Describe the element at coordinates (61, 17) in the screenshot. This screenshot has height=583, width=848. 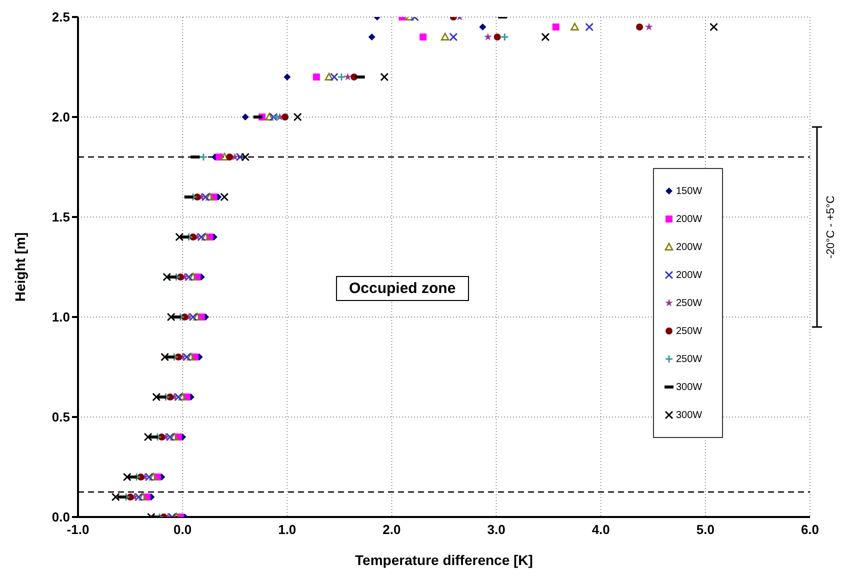
I see `y-tick-label: 2.5` at that location.